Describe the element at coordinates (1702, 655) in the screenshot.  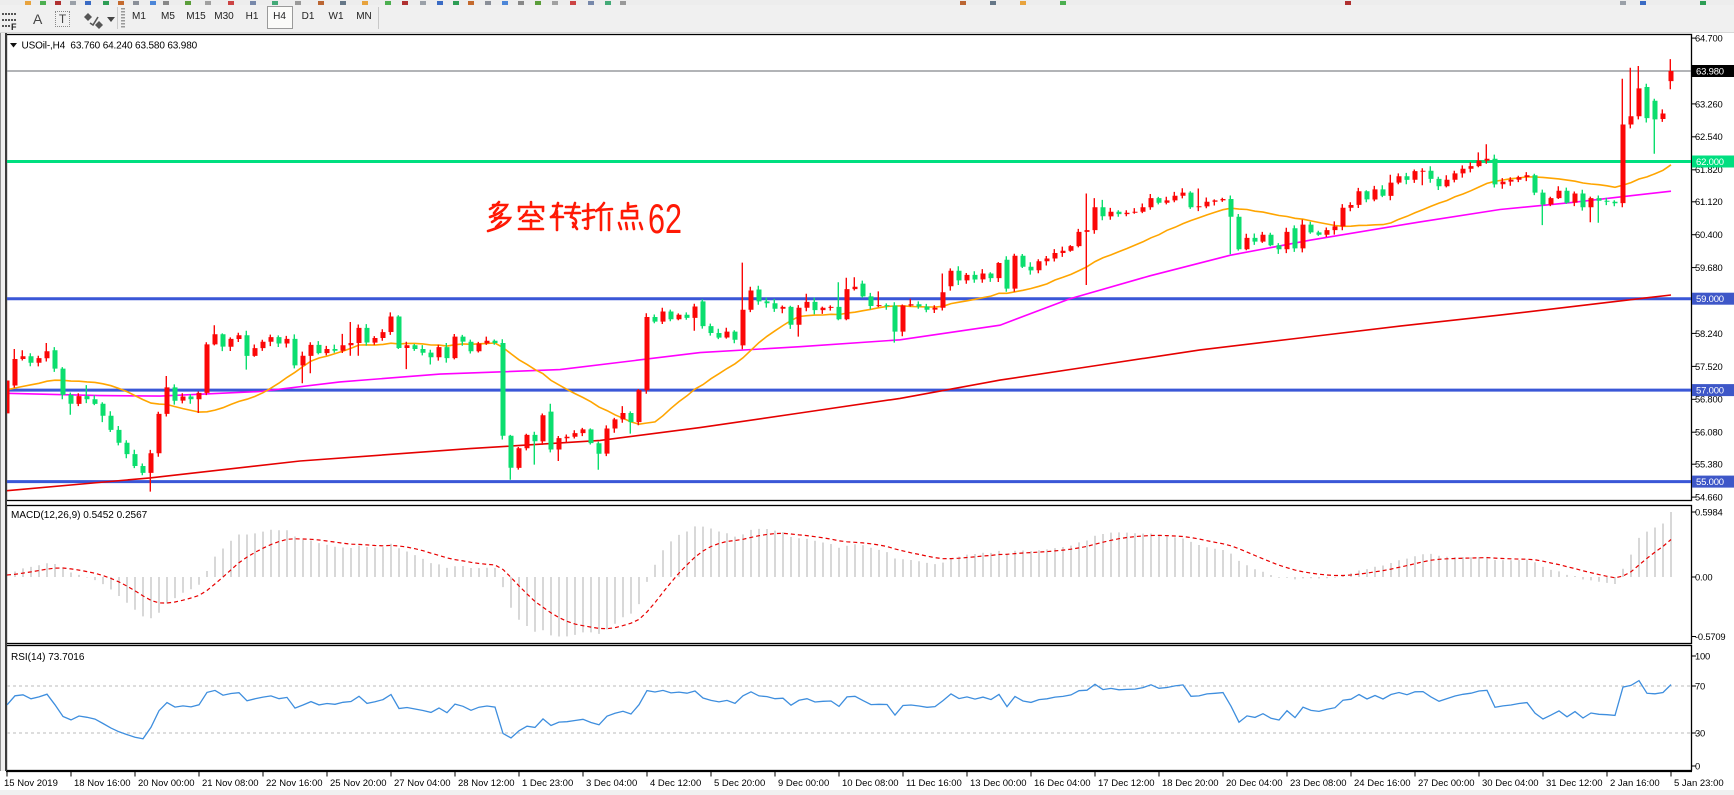
I see `svg-text: 100` at that location.